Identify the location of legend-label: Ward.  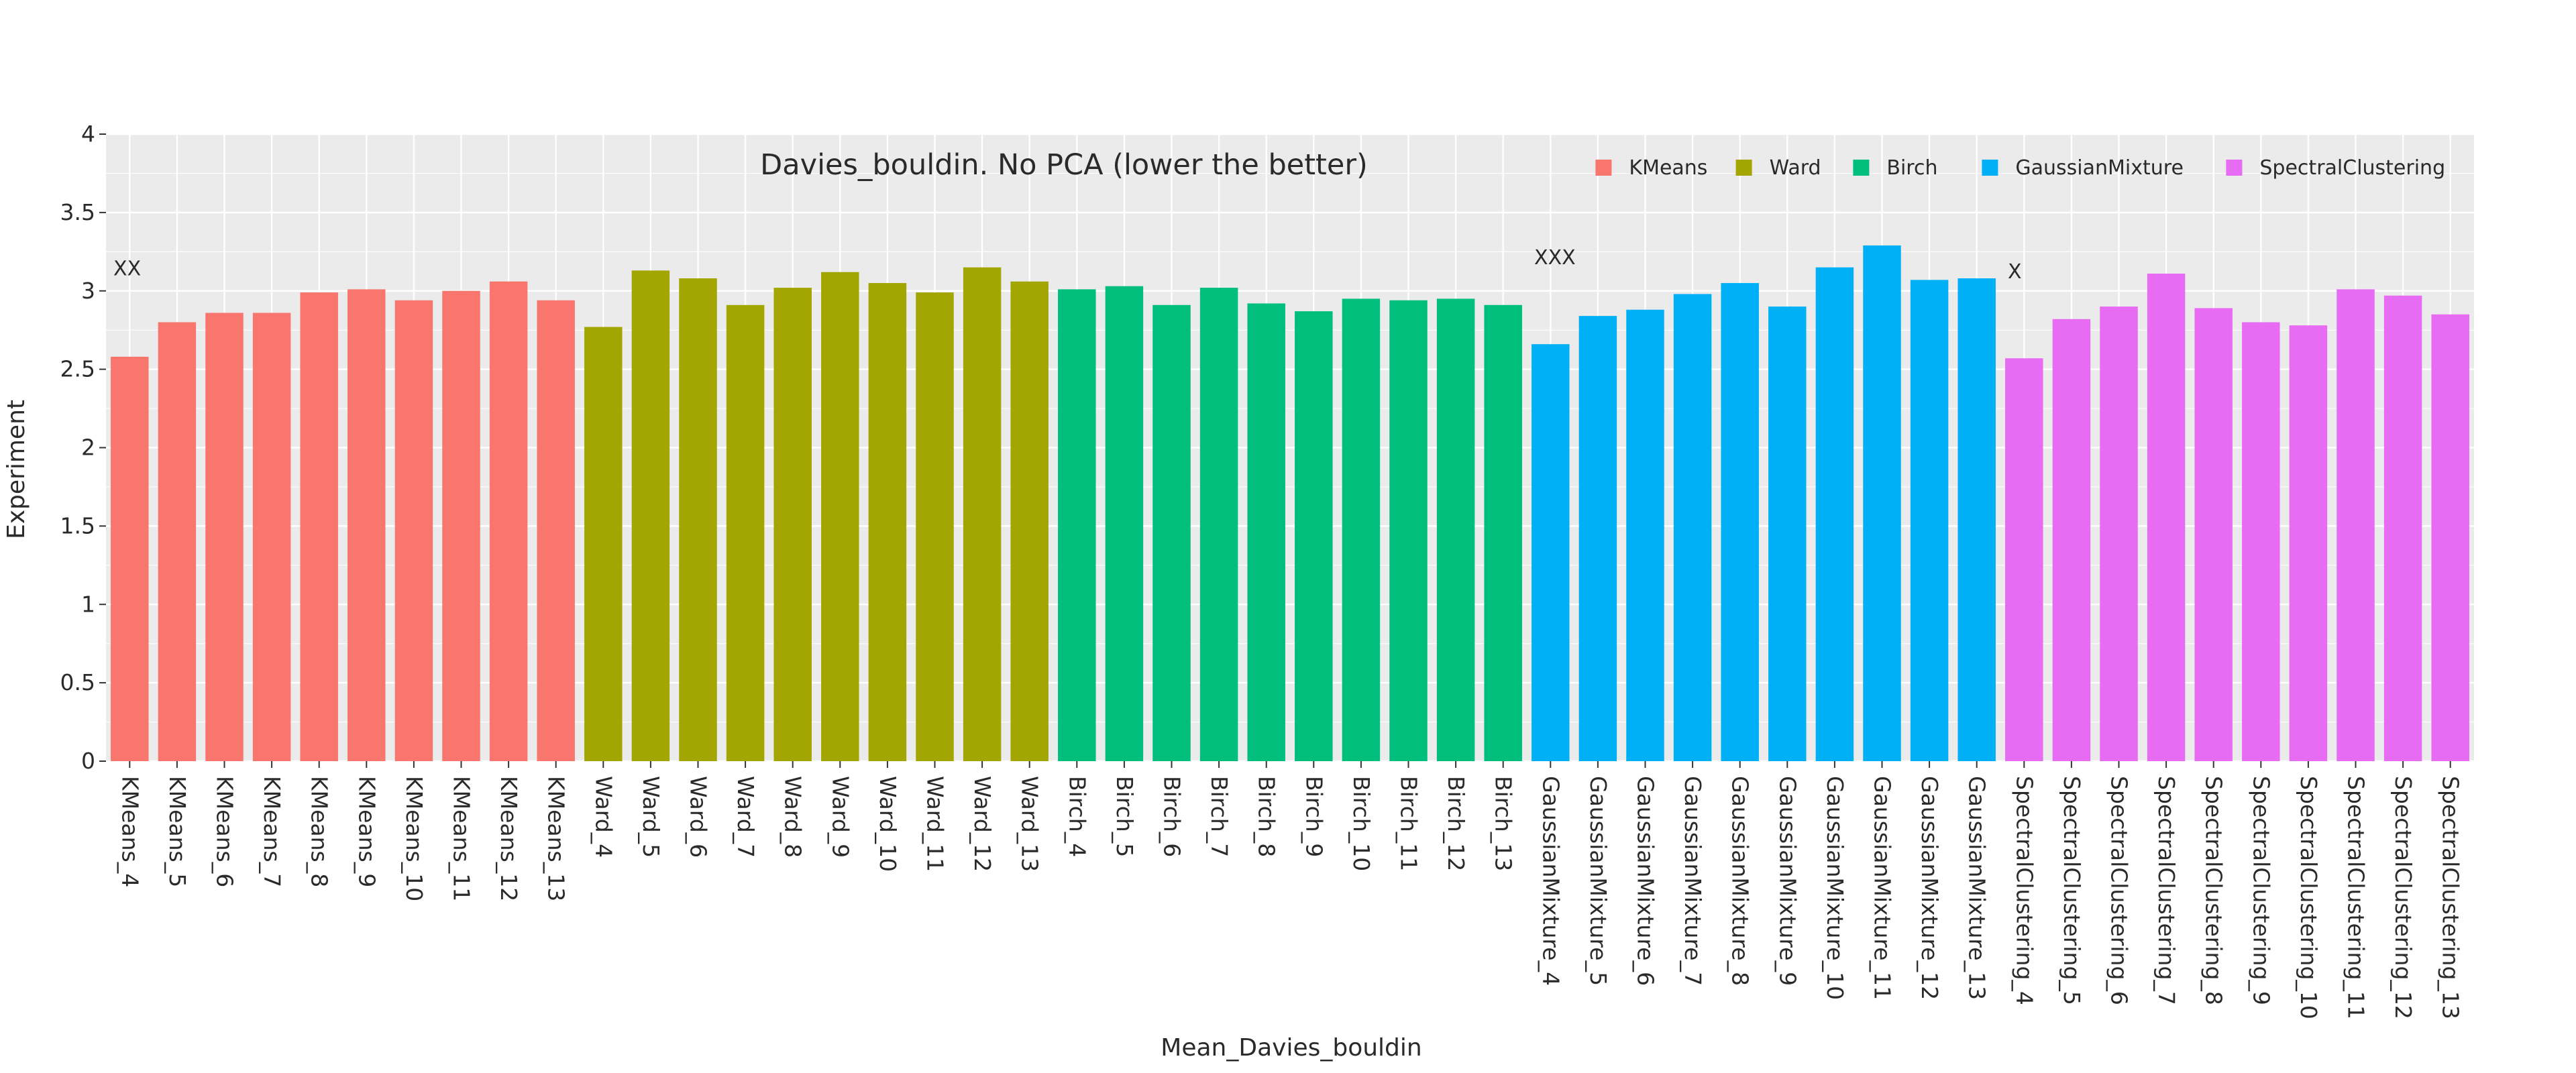
(1795, 168).